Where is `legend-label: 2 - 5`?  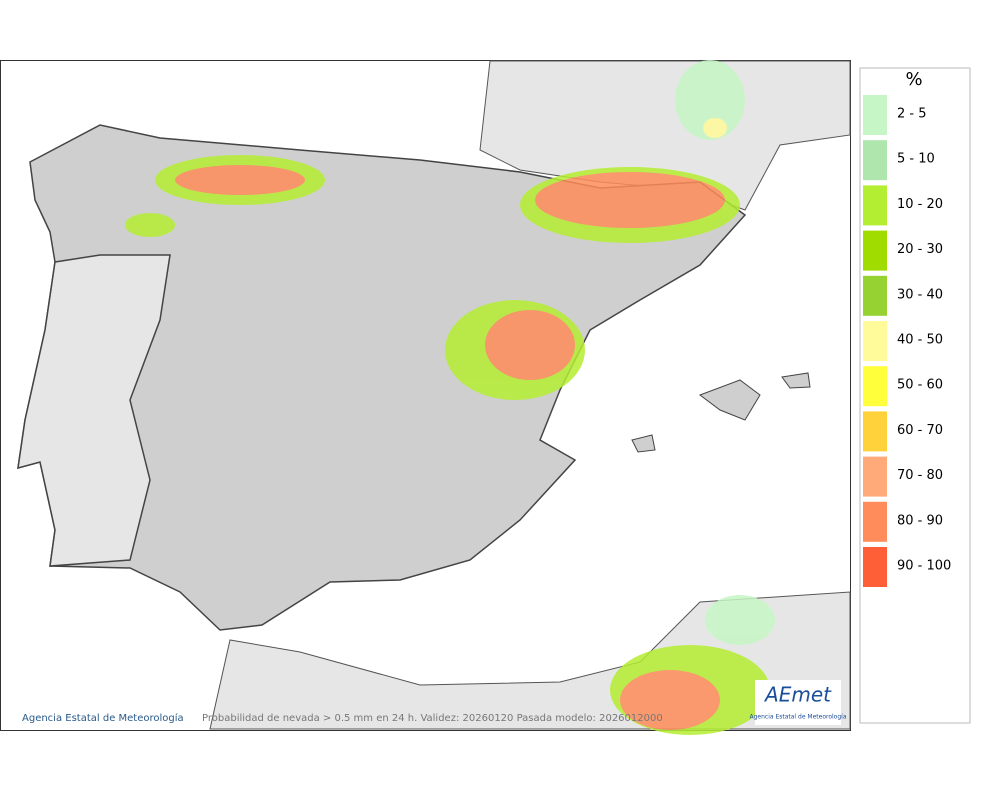 legend-label: 2 - 5 is located at coordinates (912, 114).